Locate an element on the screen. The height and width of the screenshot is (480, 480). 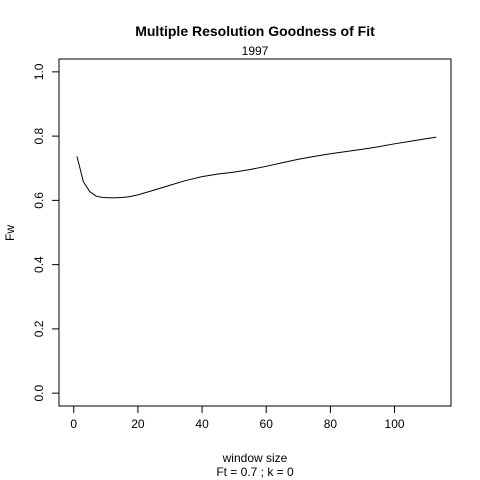
footnote: Ft = 0.7 ; k = 0 is located at coordinates (255, 472).